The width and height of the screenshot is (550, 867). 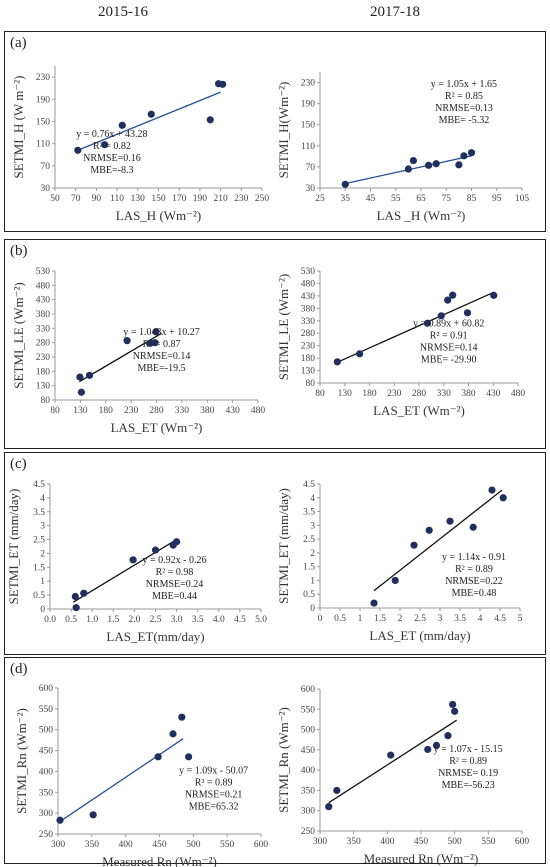 What do you see at coordinates (312, 499) in the screenshot?
I see `y-tick-label: 4` at bounding box center [312, 499].